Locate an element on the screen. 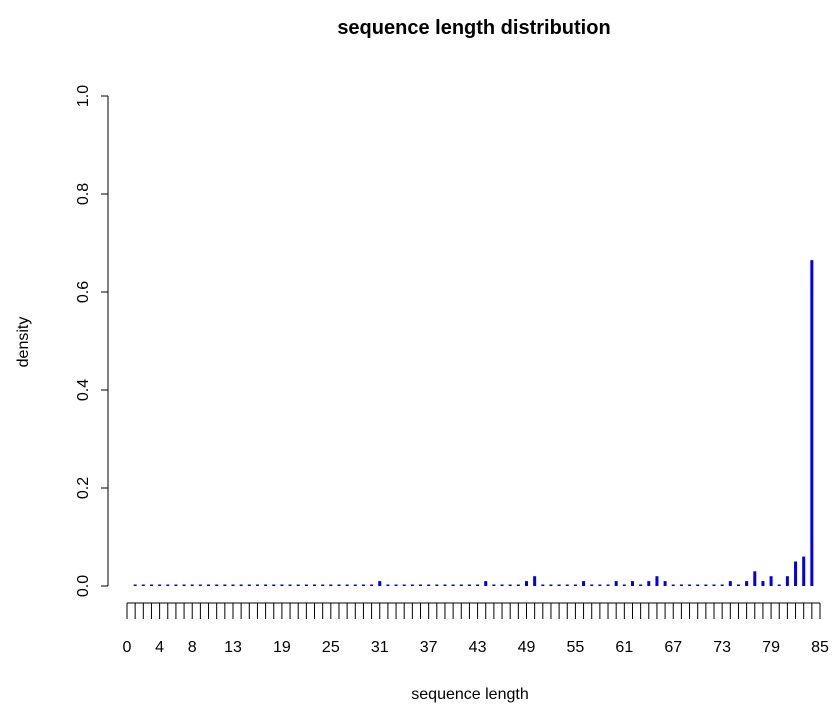 The height and width of the screenshot is (709, 837). y-tick-label: 0.8 is located at coordinates (83, 194).